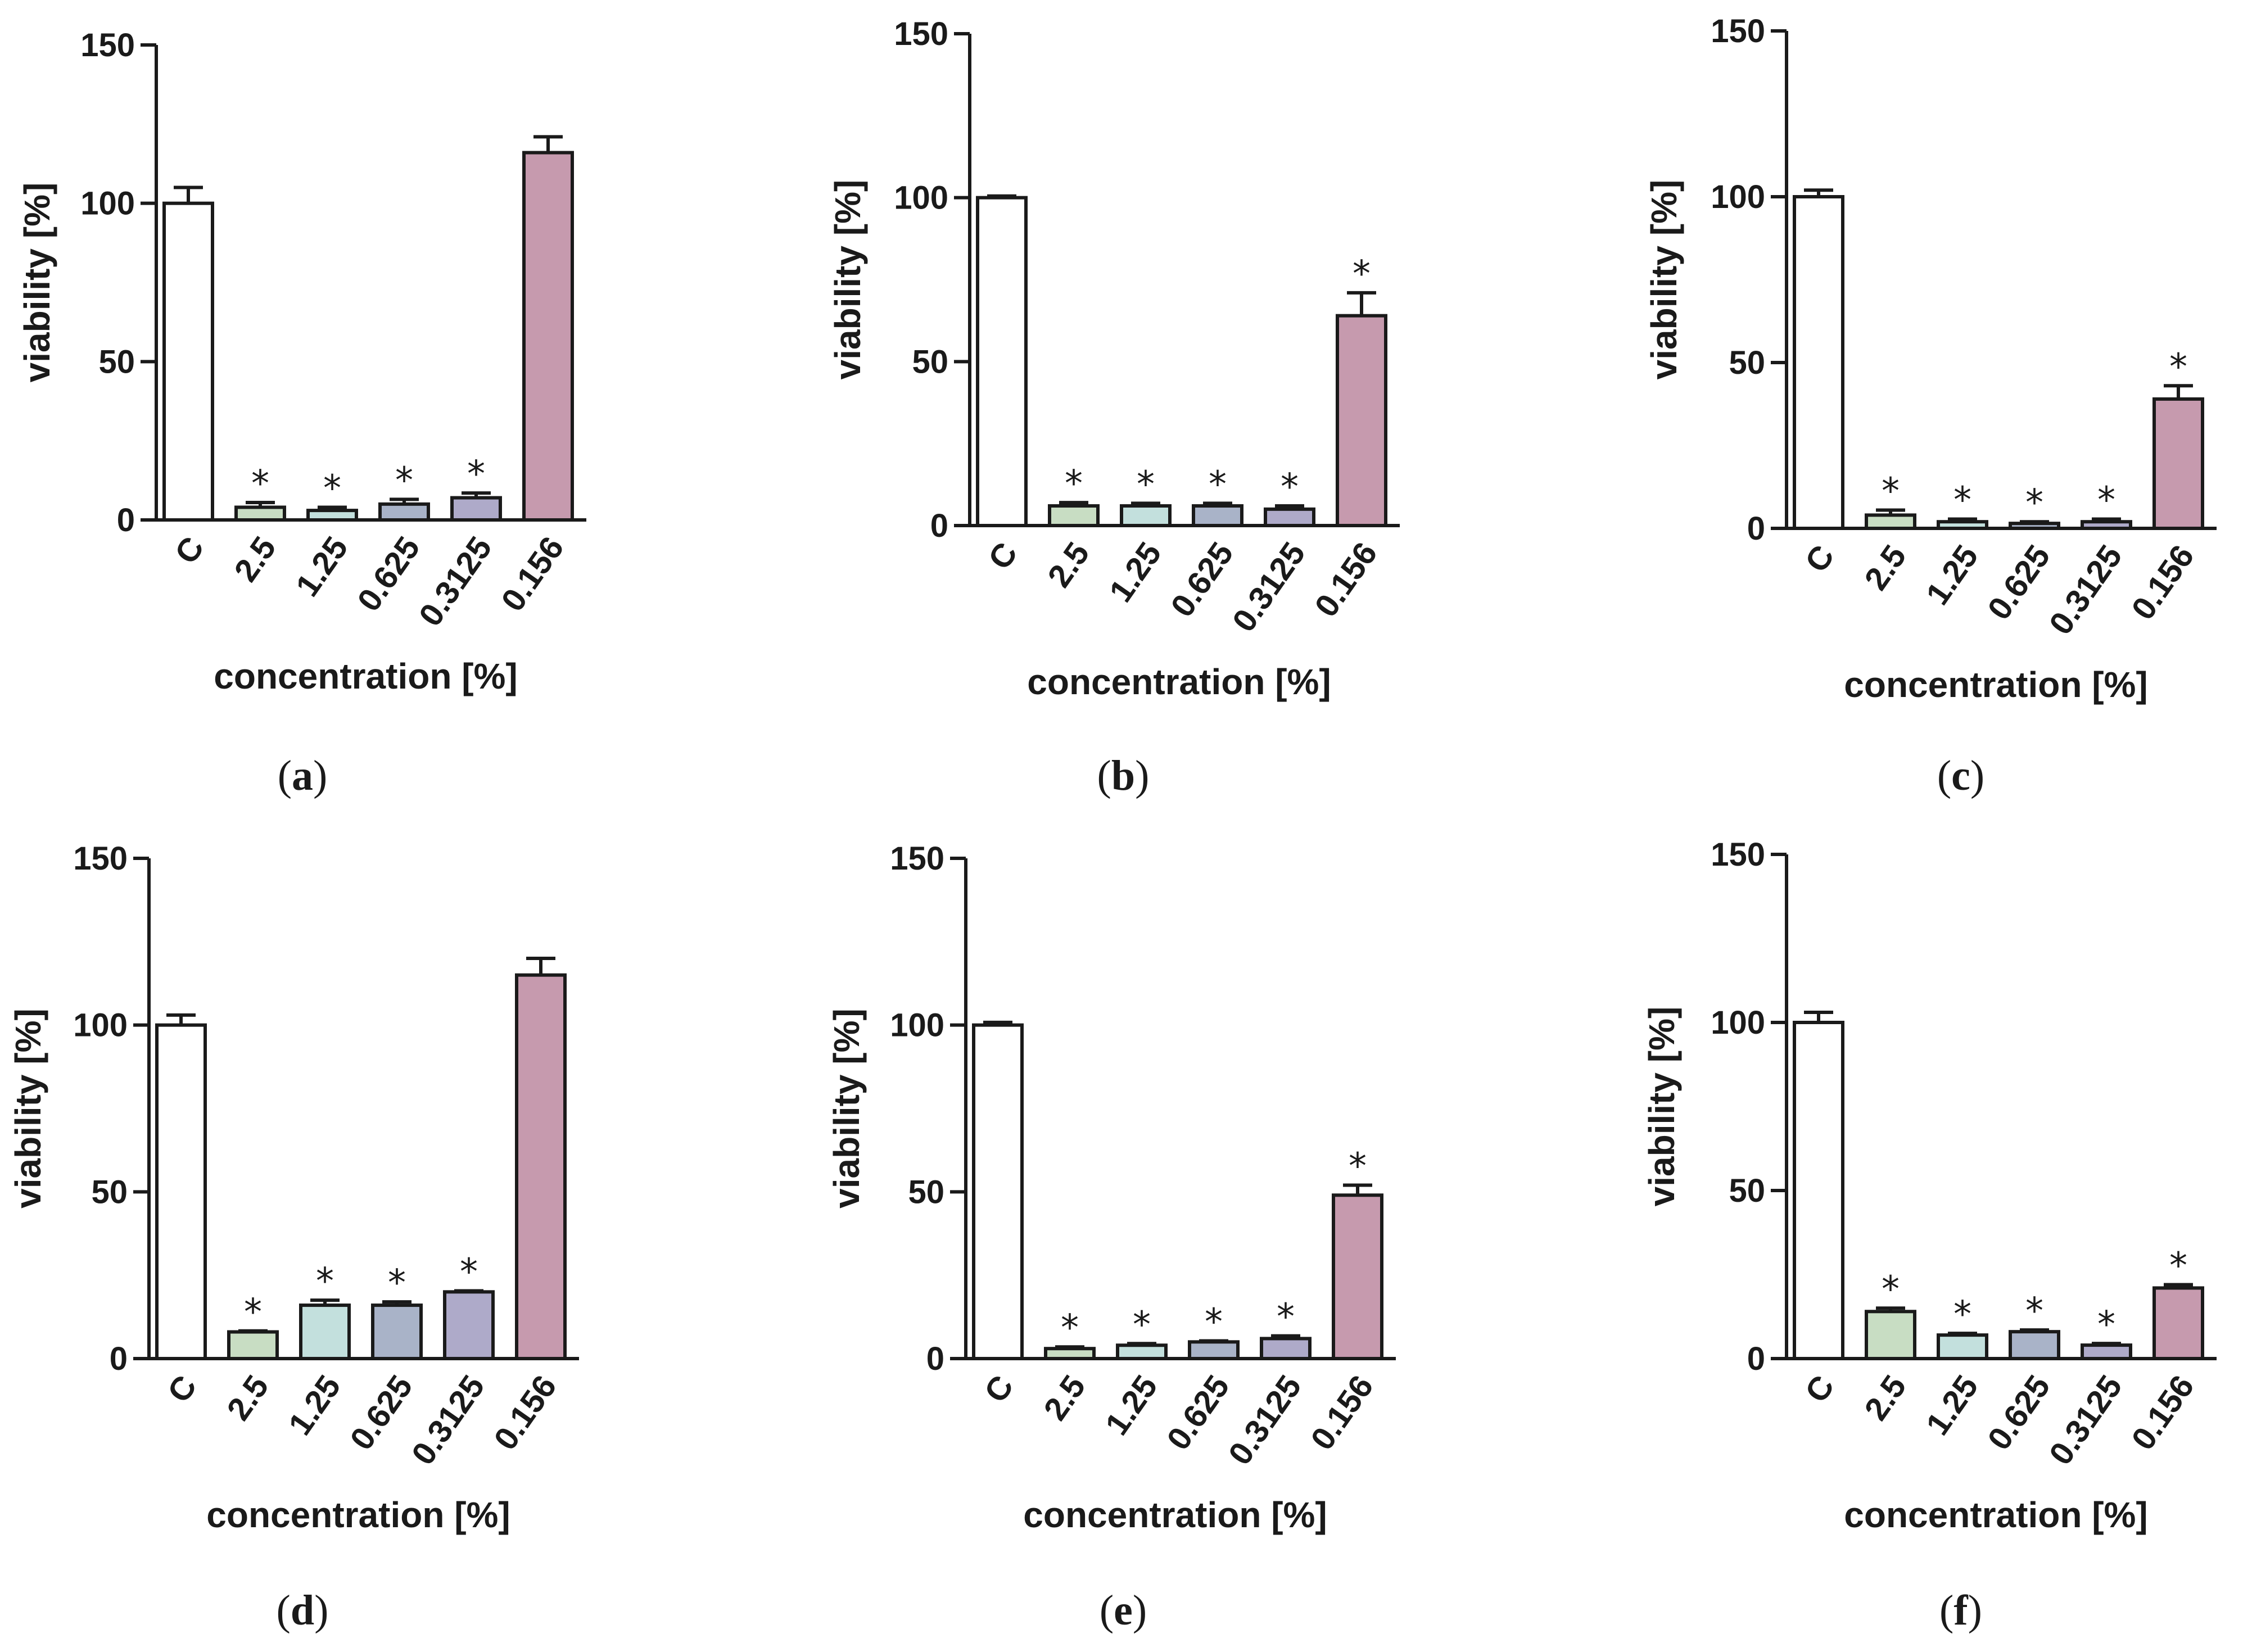 The image size is (2243, 1652). I want to click on panel-label: (c), so click(1960, 775).